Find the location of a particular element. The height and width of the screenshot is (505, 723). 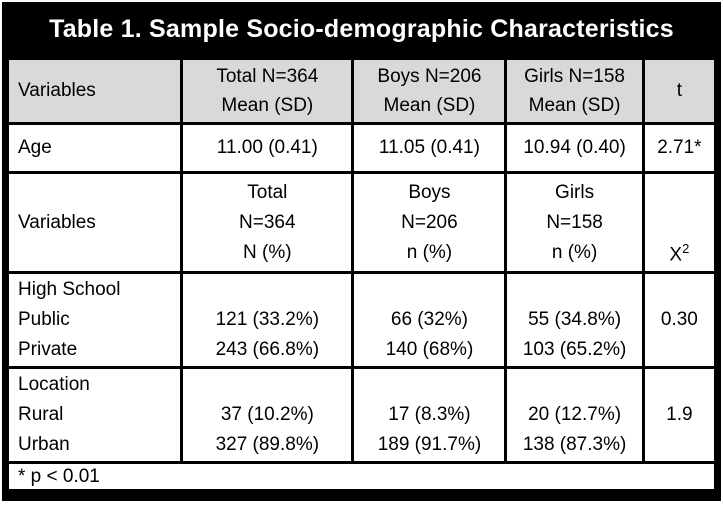

public-total-value: 121 (33.2%) is located at coordinates (267, 319).